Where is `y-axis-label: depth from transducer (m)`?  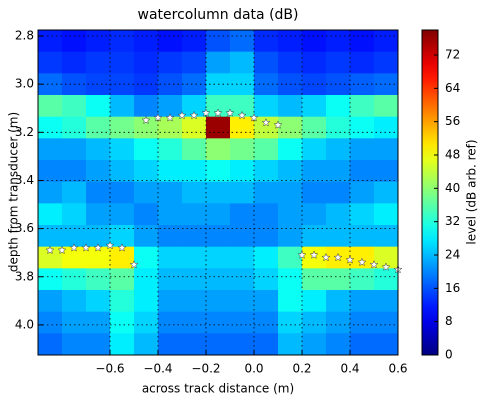
y-axis-label: depth from transducer (m) is located at coordinates (14, 192).